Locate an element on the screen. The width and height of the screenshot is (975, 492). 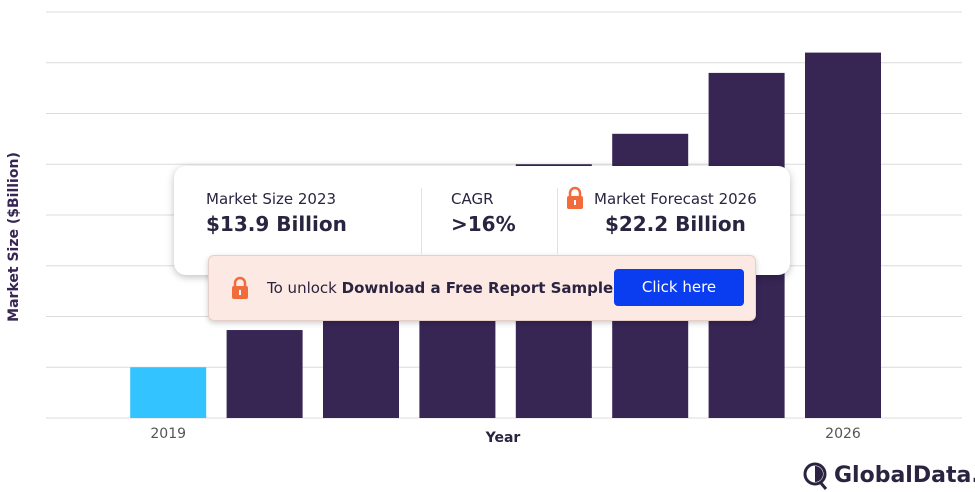
stat-label: Market Size 2023 is located at coordinates (271, 199).